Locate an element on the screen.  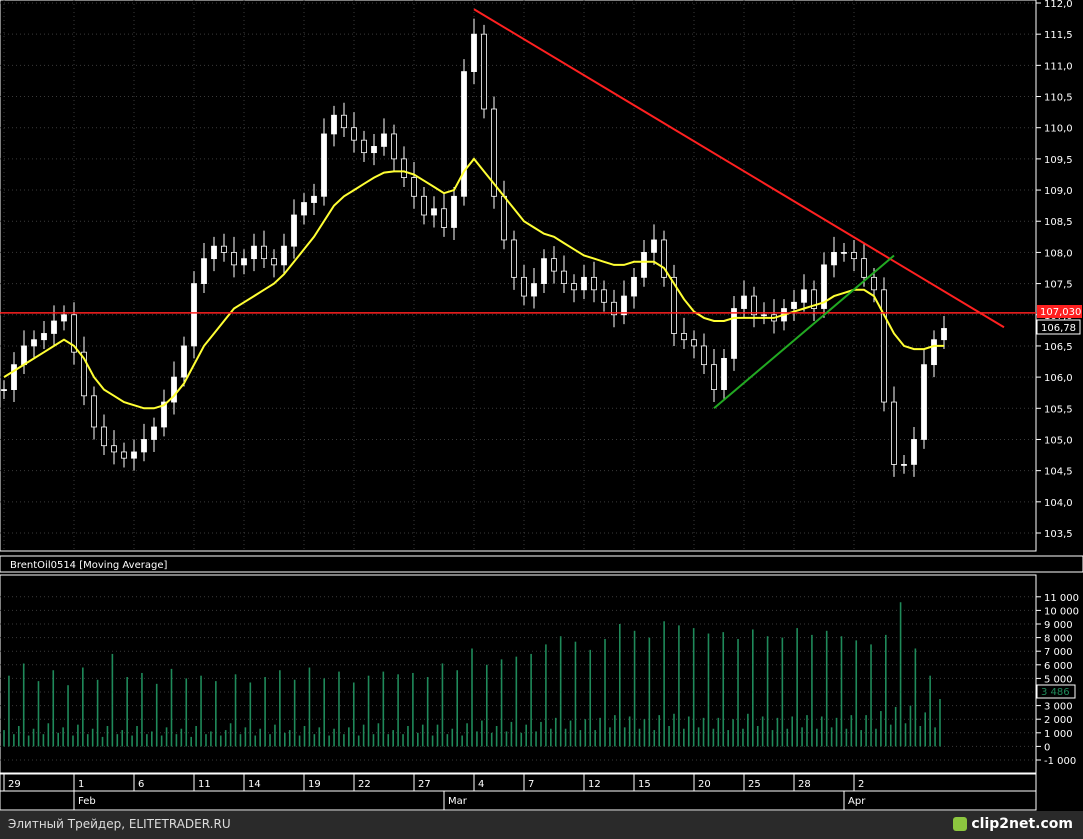
volume-tick-label: 0 is located at coordinates (1047, 747).